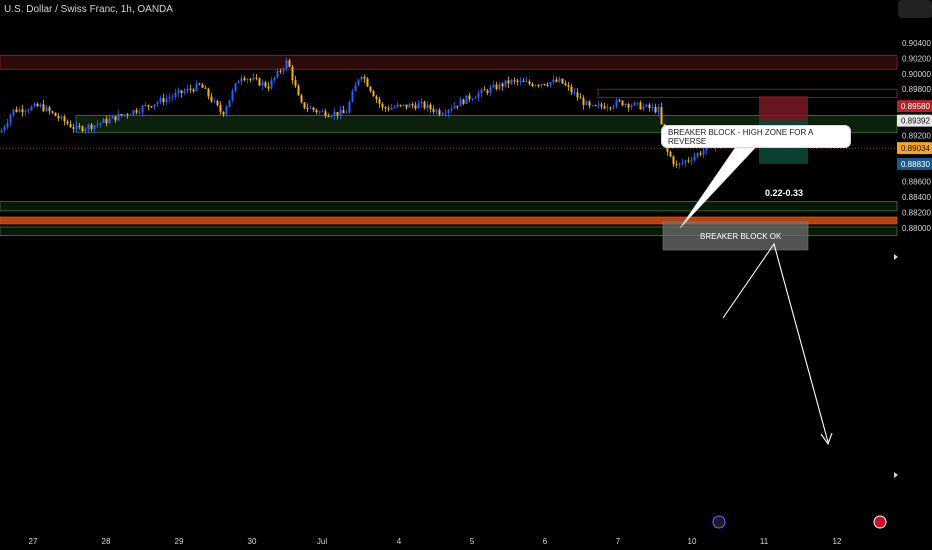  What do you see at coordinates (719, 522) in the screenshot?
I see `lightning-event-icon` at bounding box center [719, 522].